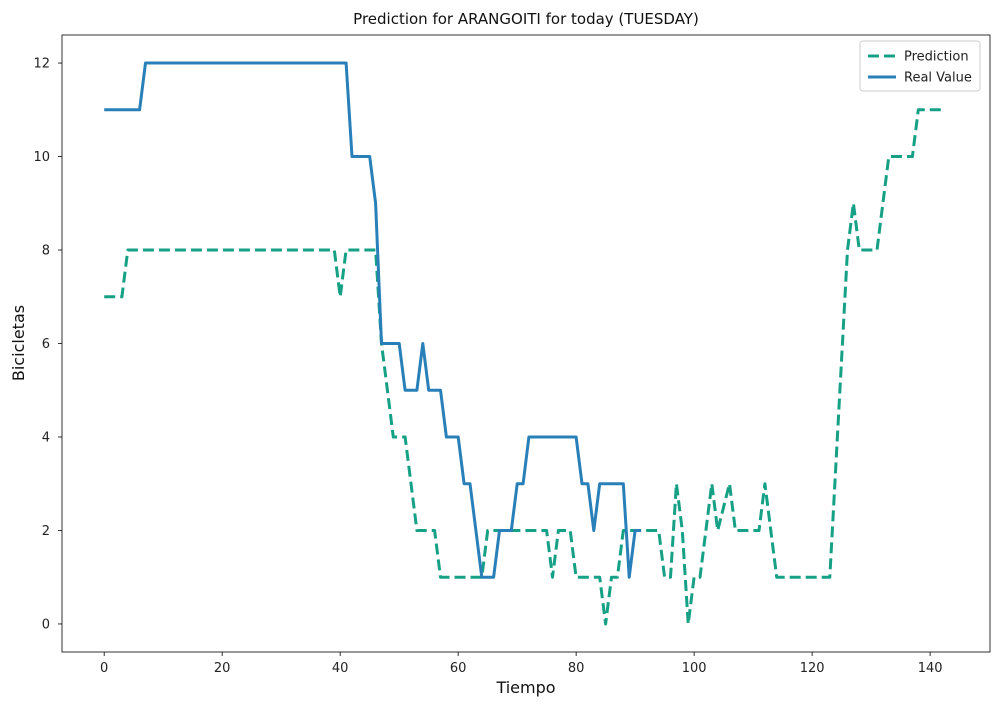  I want to click on x-tick-label: 20, so click(222, 668).